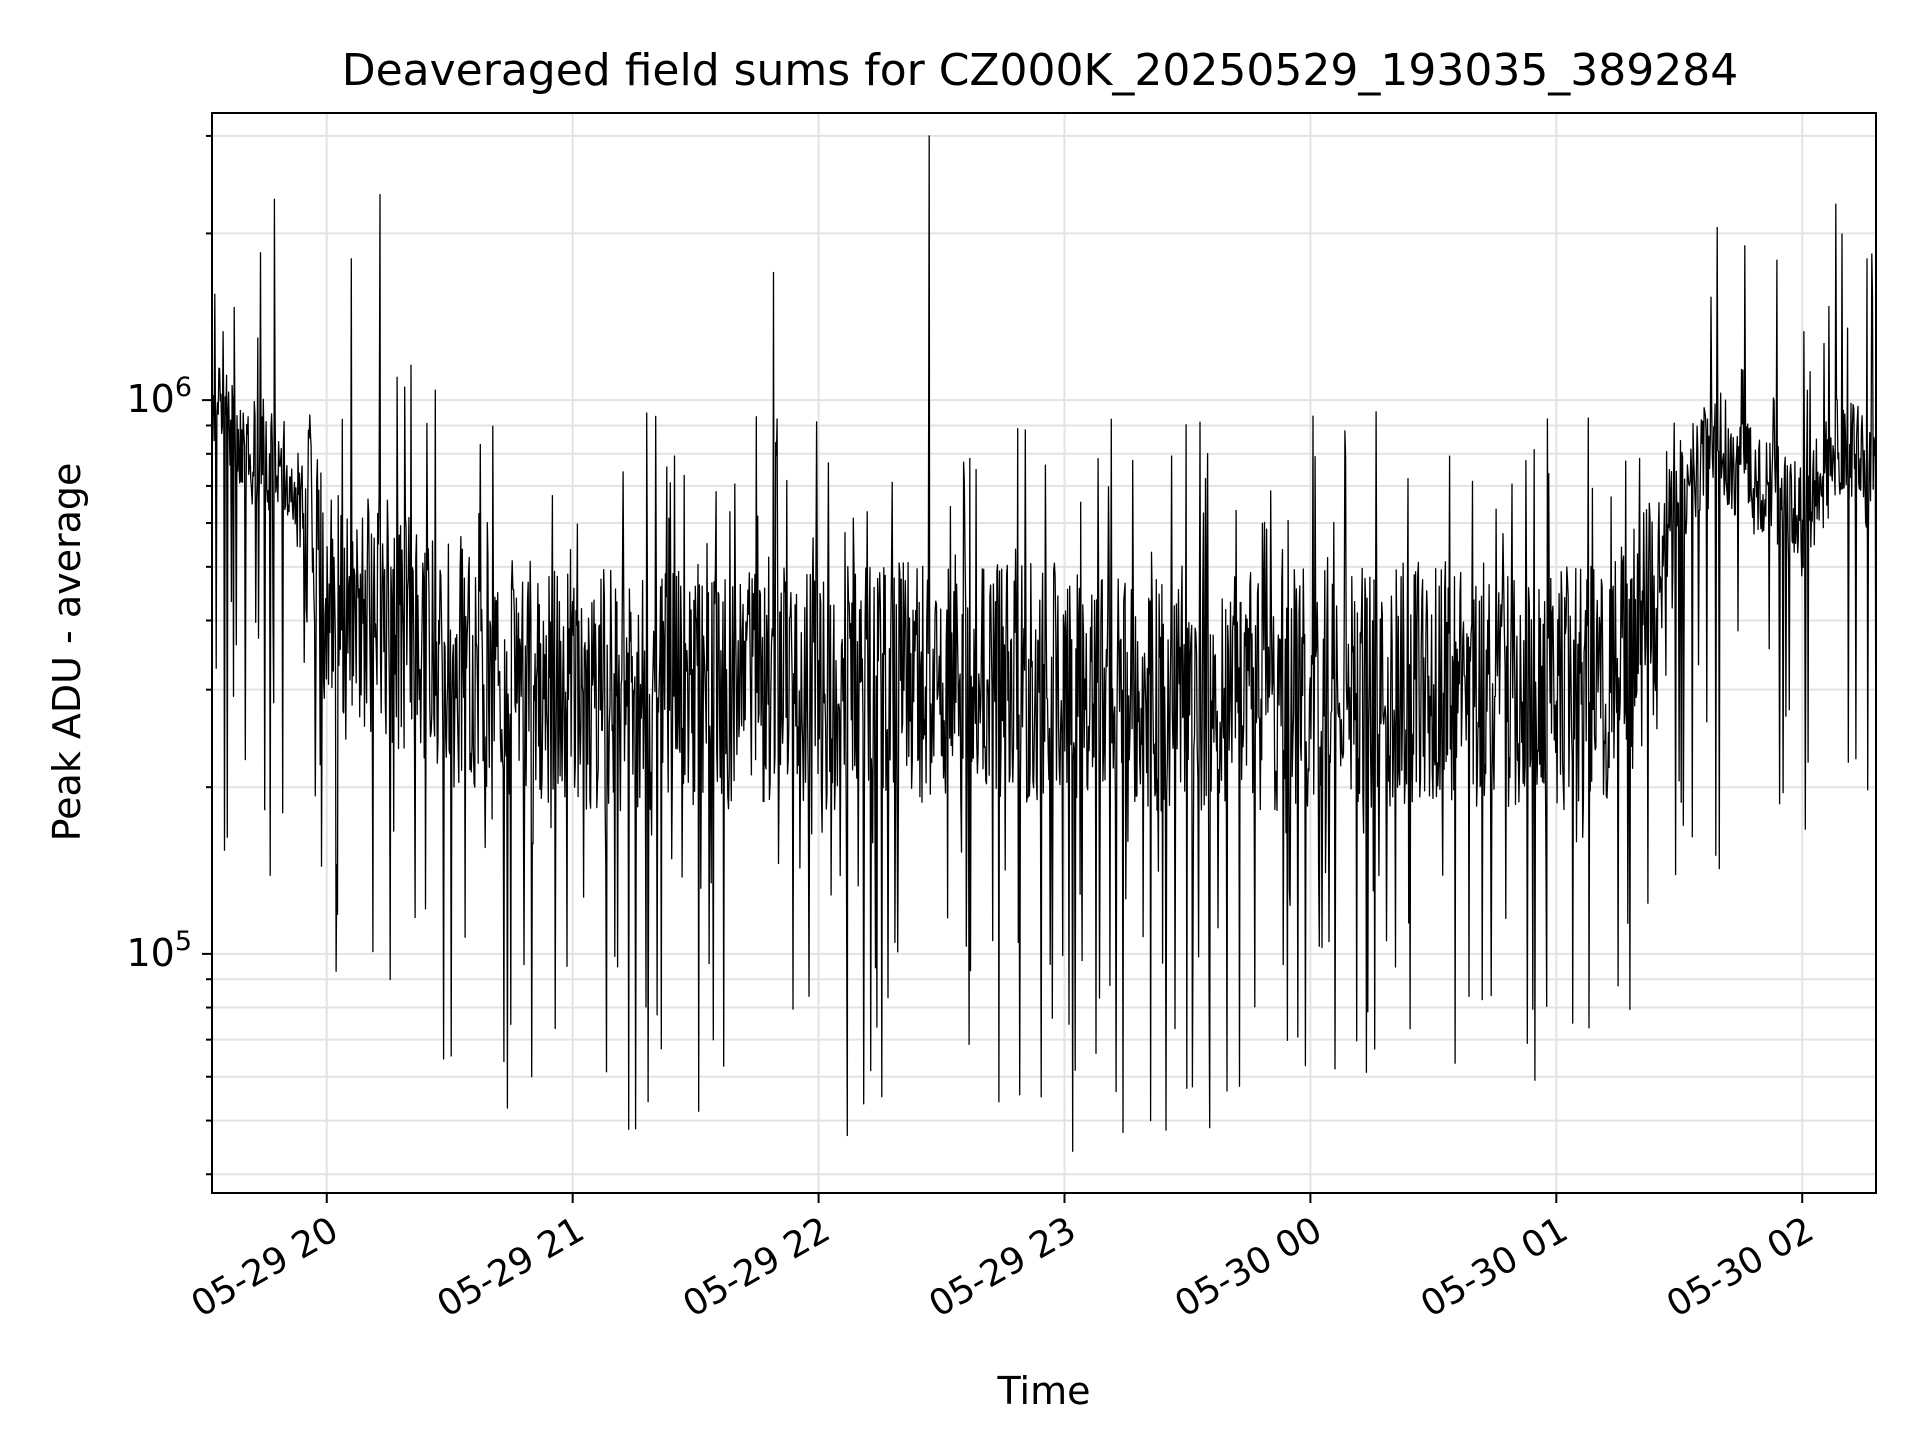 This screenshot has height=1440, width=1920. What do you see at coordinates (1044, 1391) in the screenshot?
I see `x-axis-label: Time` at bounding box center [1044, 1391].